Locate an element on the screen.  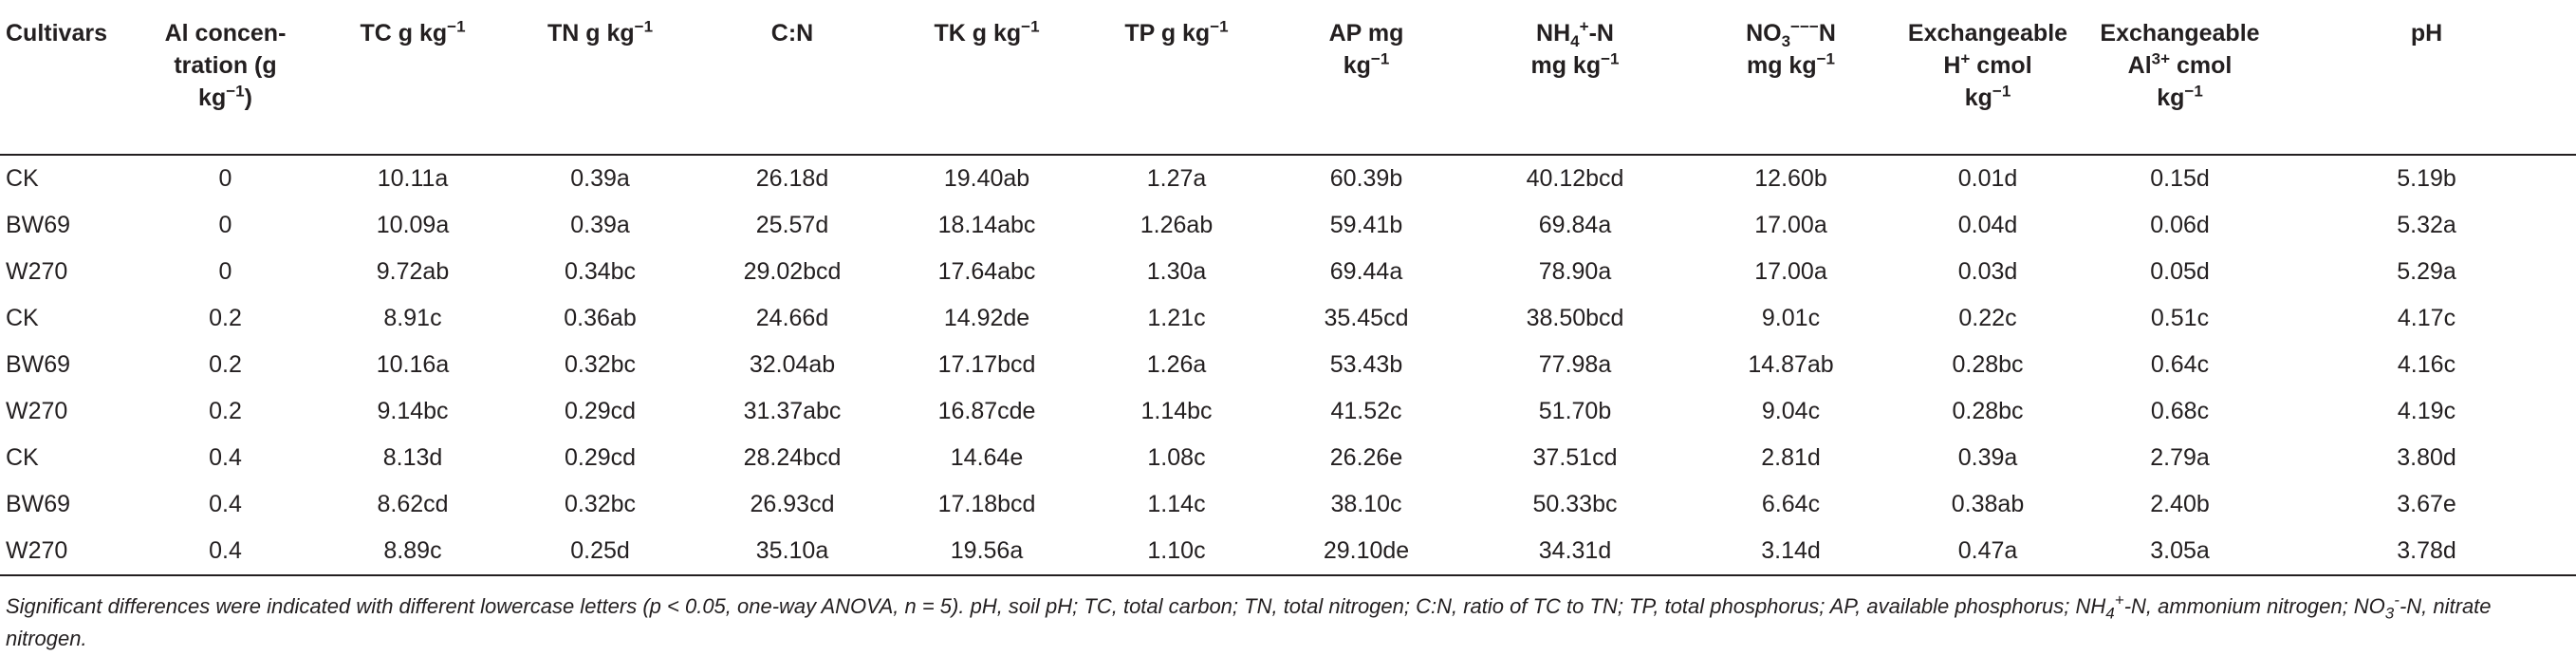
header-exal: Exchangeable Al3+ cmol kg−1 is located at coordinates (2180, 81).